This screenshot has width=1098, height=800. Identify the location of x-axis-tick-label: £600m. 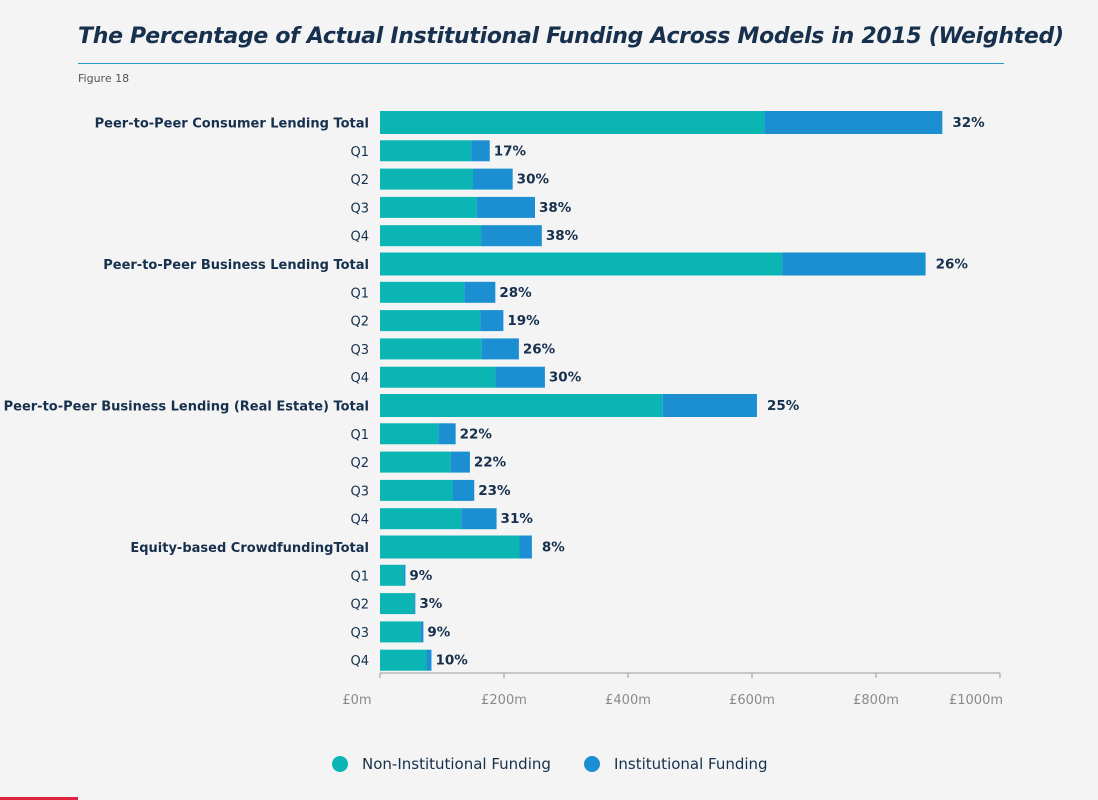
(752, 700).